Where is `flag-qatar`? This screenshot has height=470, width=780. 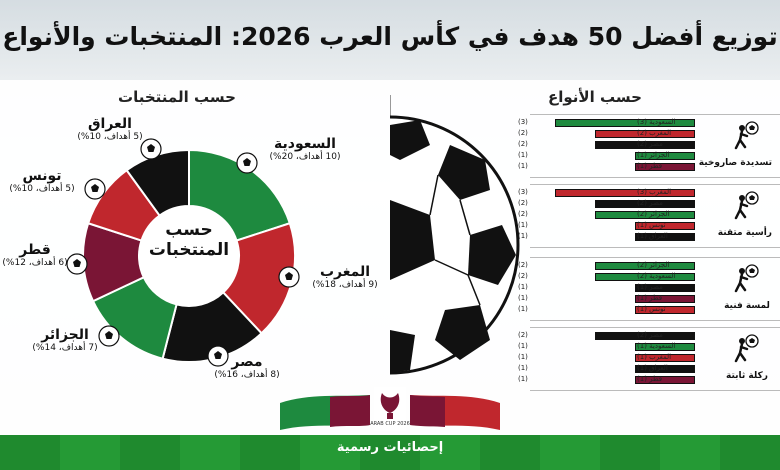 flag-qatar is located at coordinates (350, 411).